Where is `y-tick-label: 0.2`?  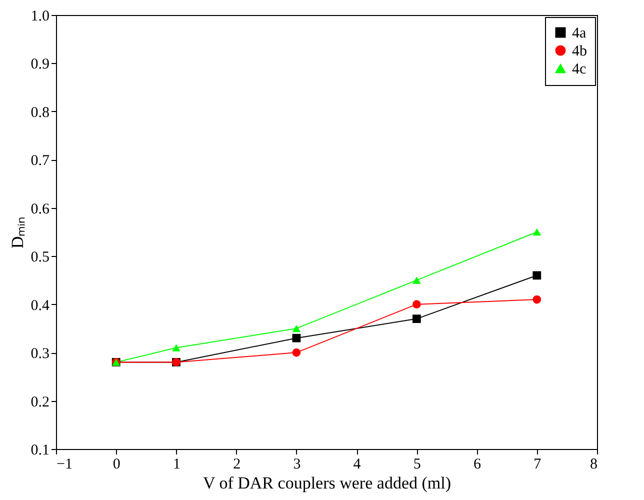
y-tick-label: 0.2 is located at coordinates (40, 402).